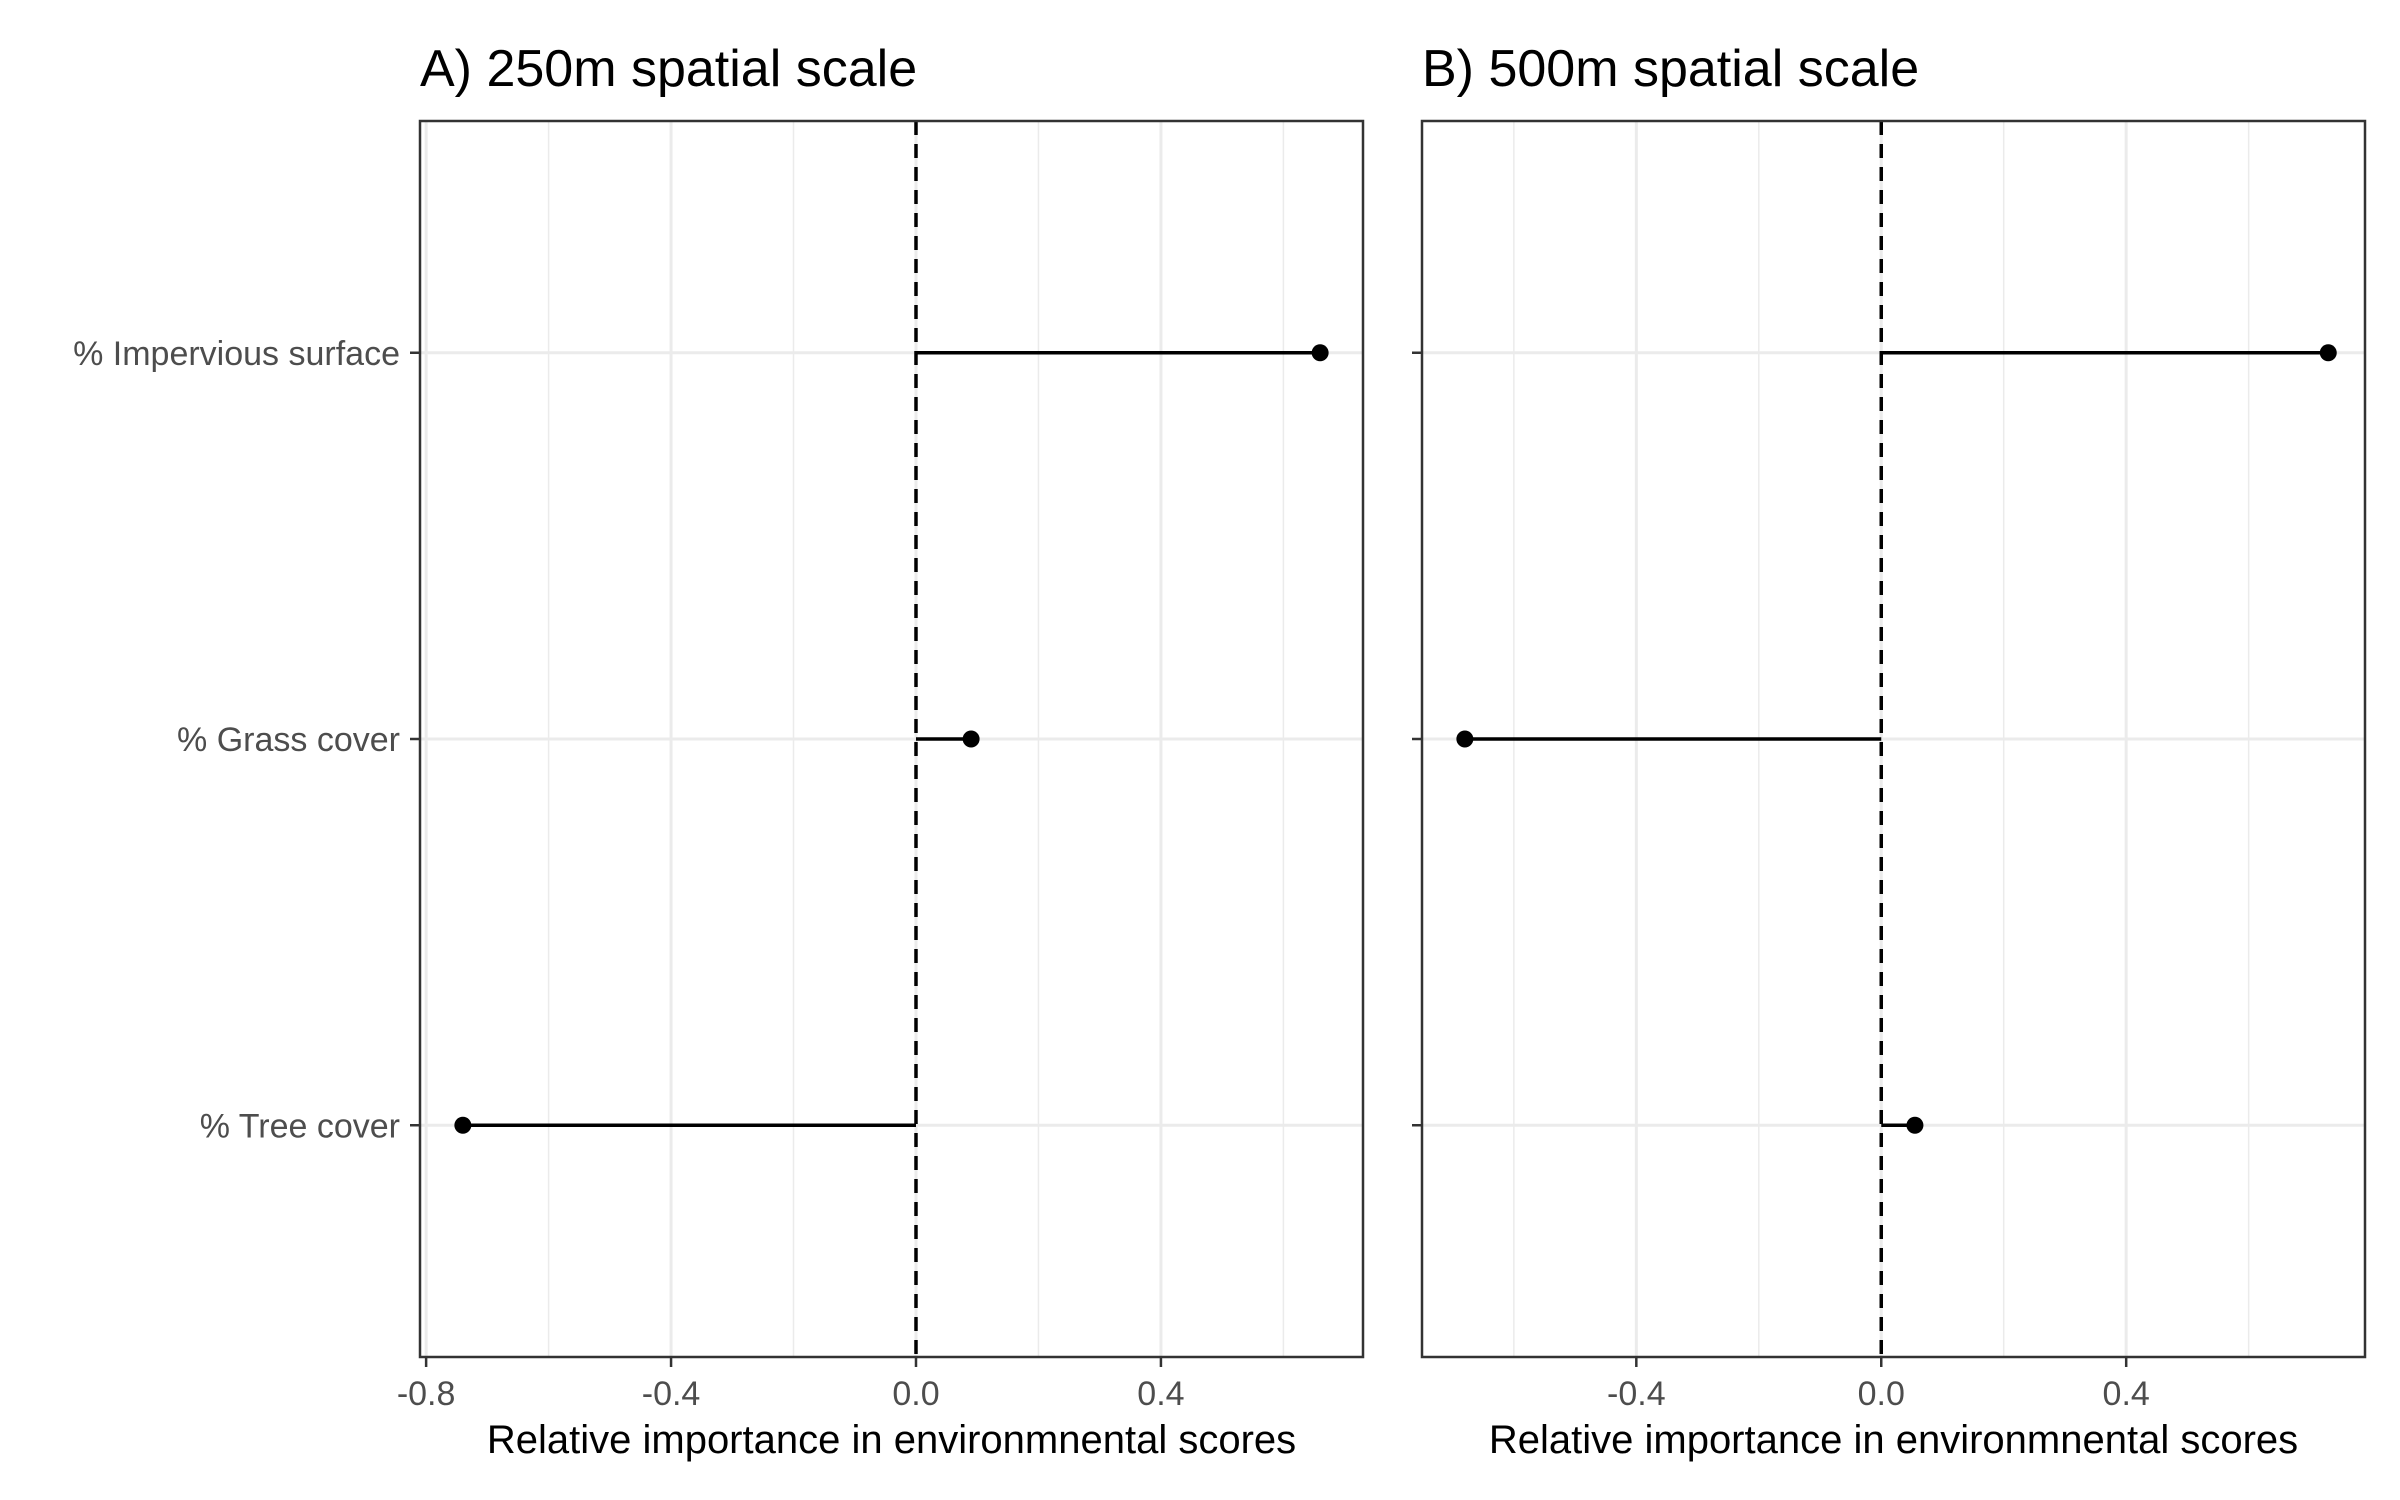  I want to click on x-tick-label: -0.8, so click(426, 1394).